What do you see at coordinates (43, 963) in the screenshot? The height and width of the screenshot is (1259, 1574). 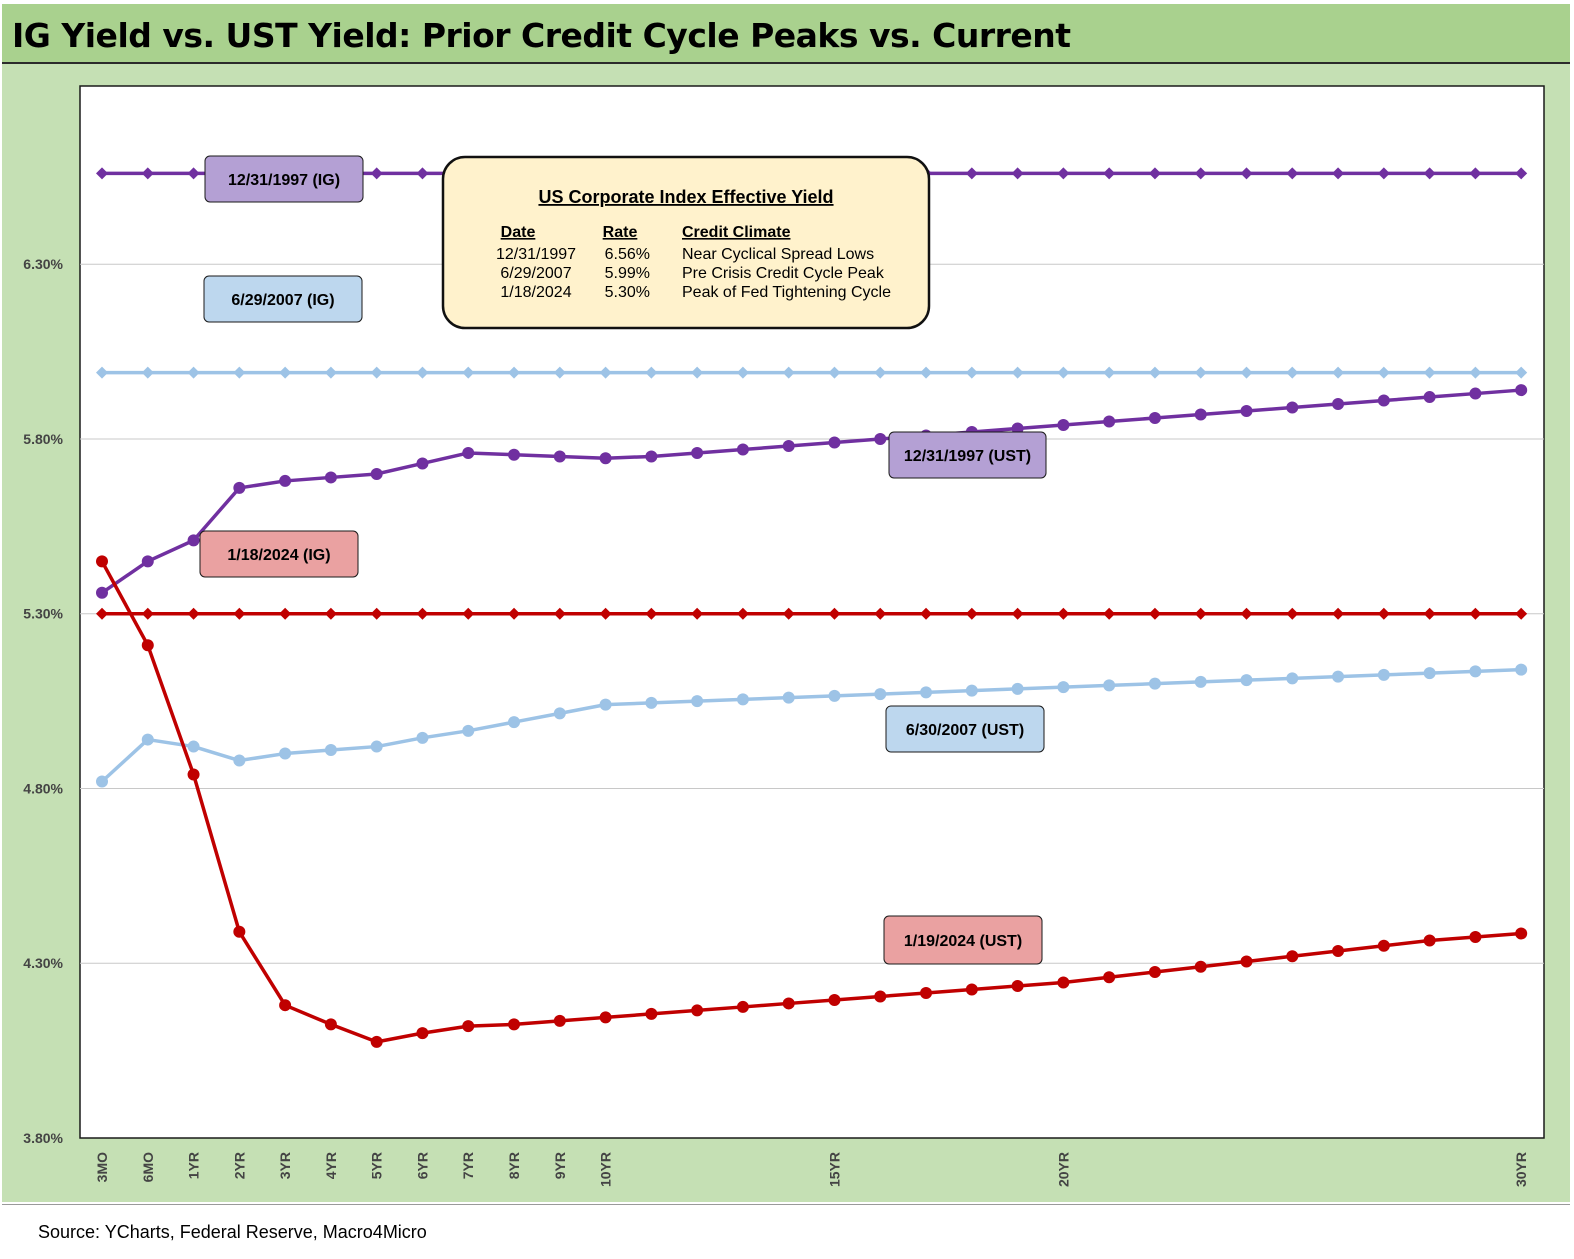 I see `y-tick-label: 4.30%` at bounding box center [43, 963].